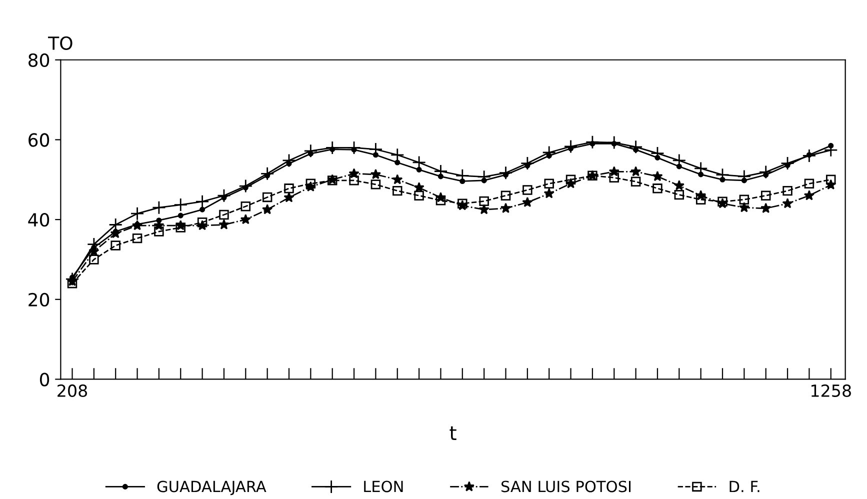 This screenshot has height=499, width=867. What do you see at coordinates (566, 486) in the screenshot?
I see `legend-label: SAN LUIS POTOSI` at bounding box center [566, 486].